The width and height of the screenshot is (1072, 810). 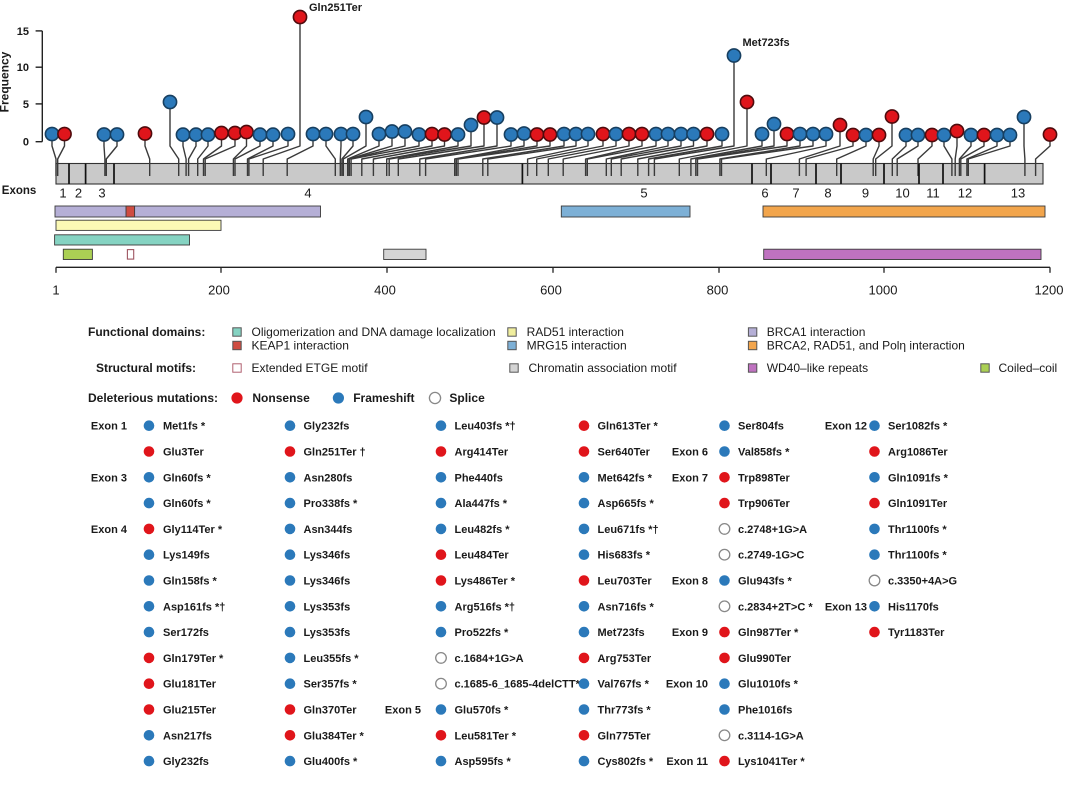 What do you see at coordinates (816, 332) in the screenshot?
I see `svg-text: BRCA1 interaction` at bounding box center [816, 332].